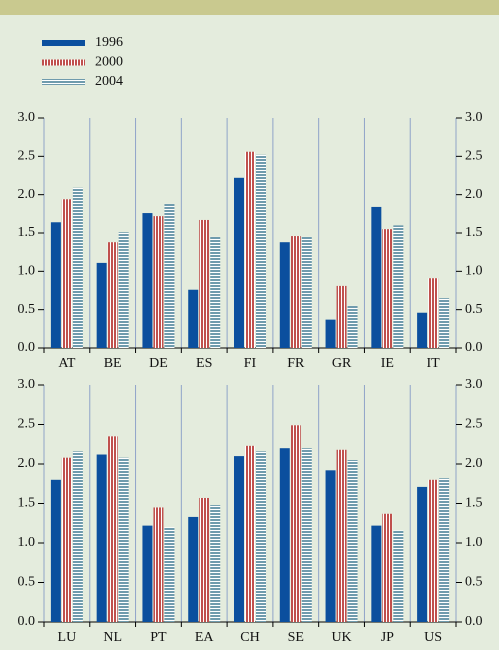 The width and height of the screenshot is (499, 650). I want to click on x-tick-label: IT, so click(434, 363).